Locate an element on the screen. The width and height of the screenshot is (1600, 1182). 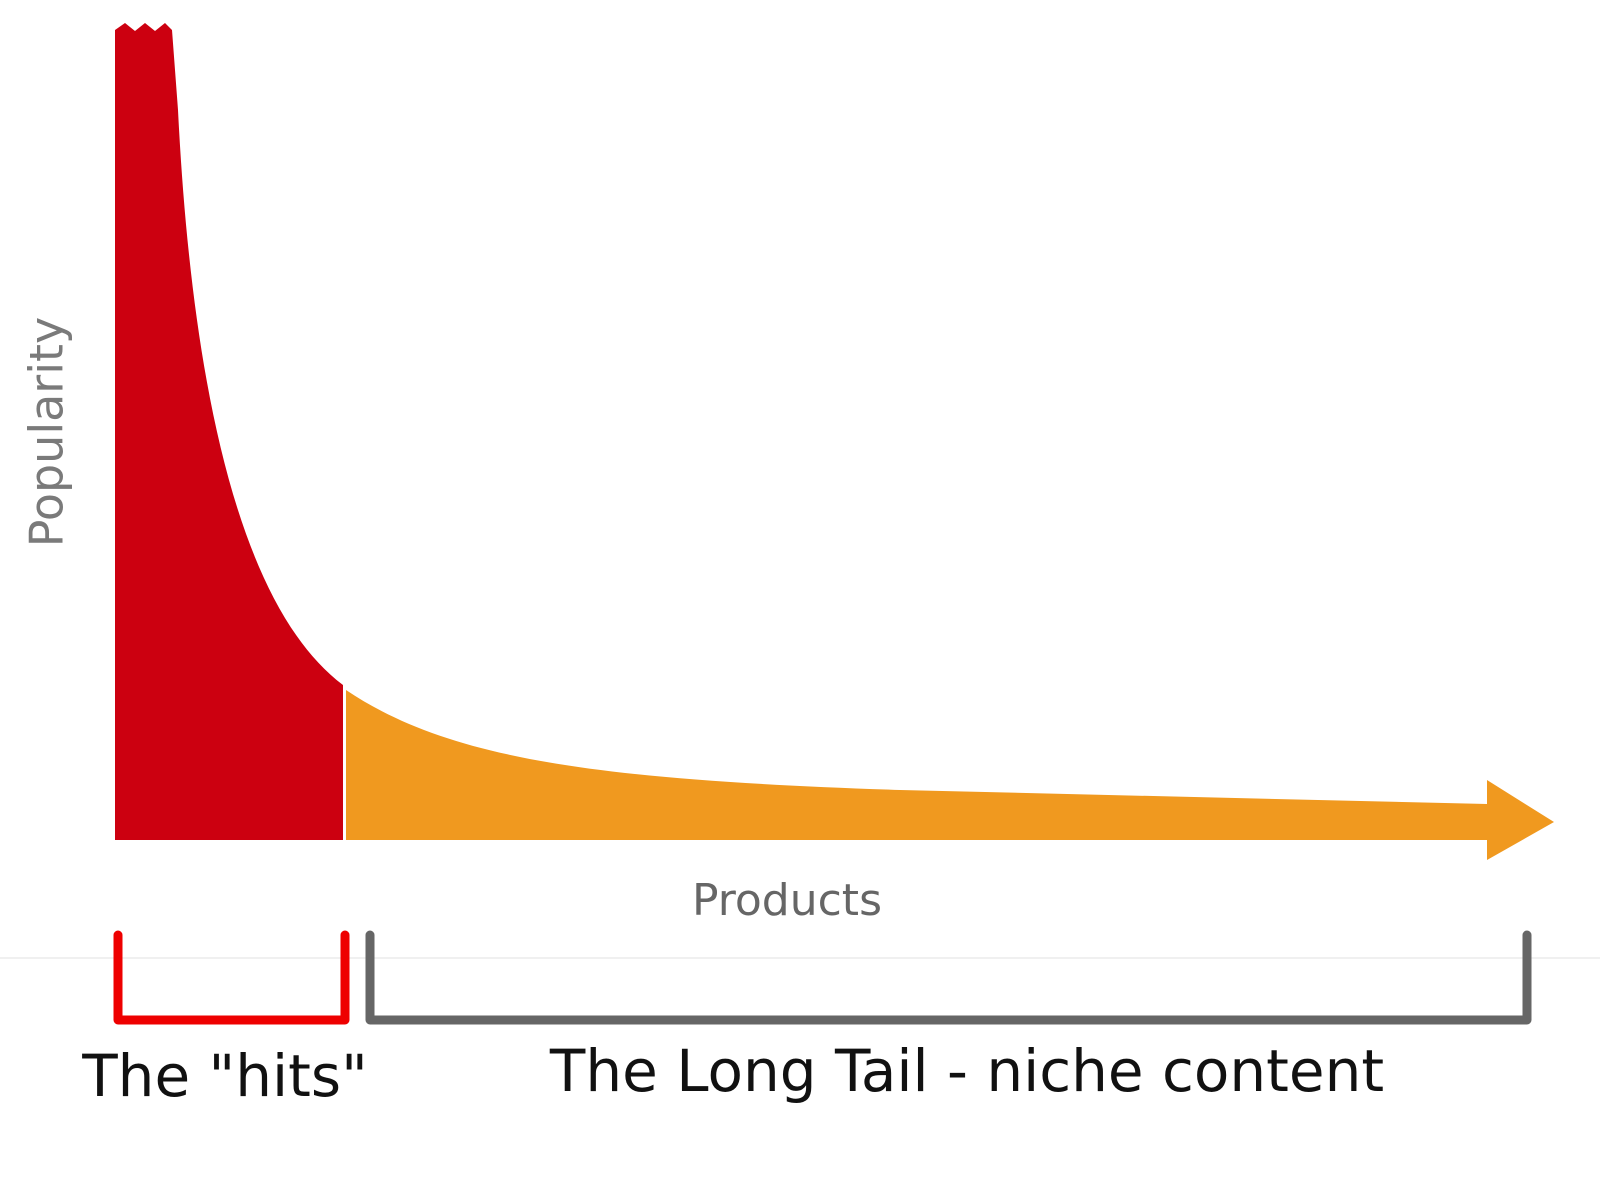
long-tail-label: The Long Tail - niche content is located at coordinates (966, 1071).